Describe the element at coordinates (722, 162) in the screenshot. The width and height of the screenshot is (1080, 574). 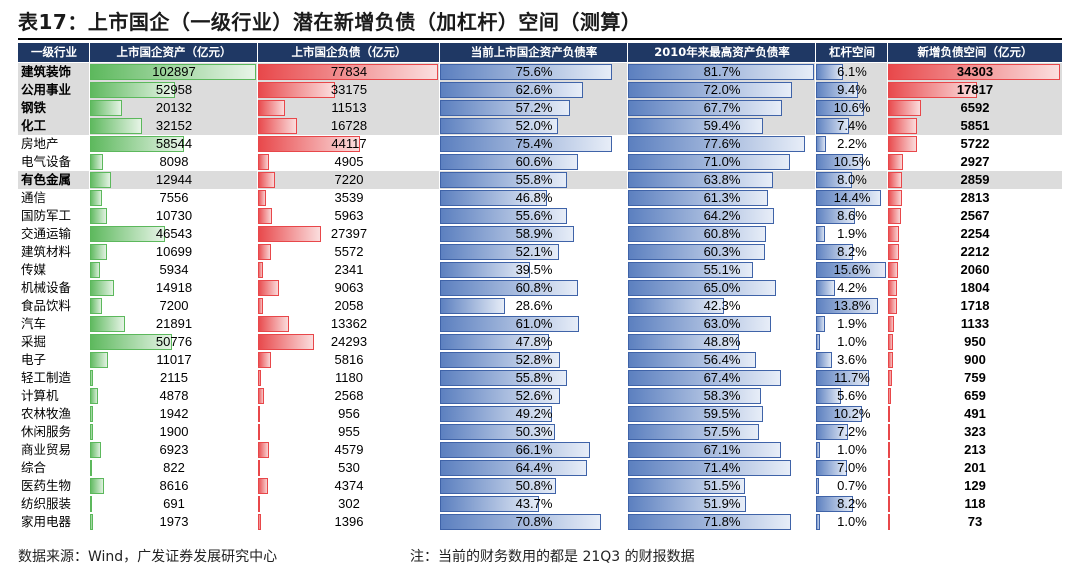
I see `max-ratio-cell: 71.0%` at that location.